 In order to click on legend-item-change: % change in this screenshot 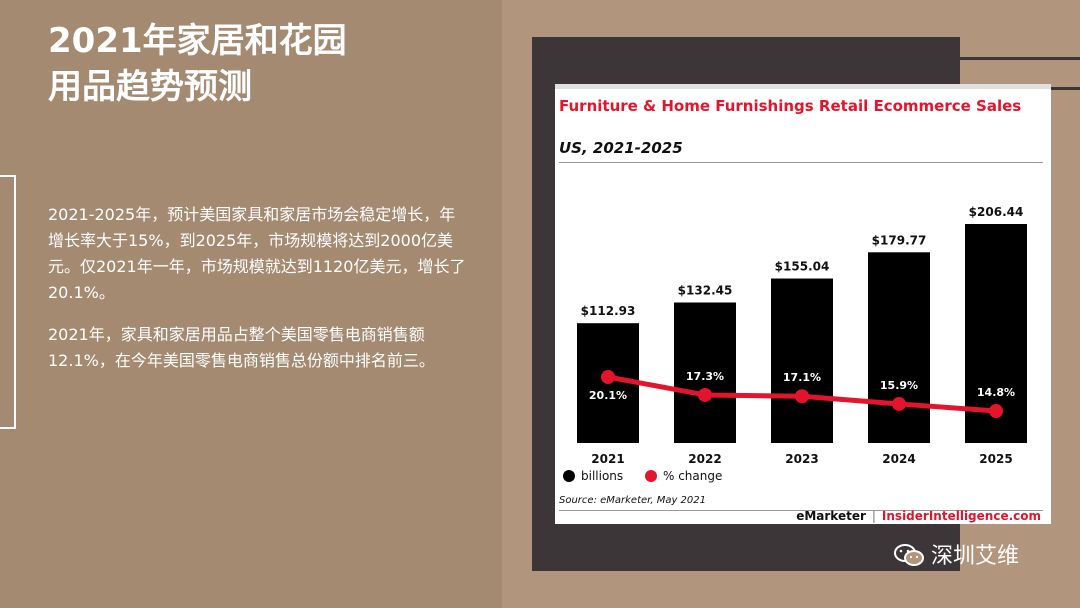, I will do `click(683, 476)`.